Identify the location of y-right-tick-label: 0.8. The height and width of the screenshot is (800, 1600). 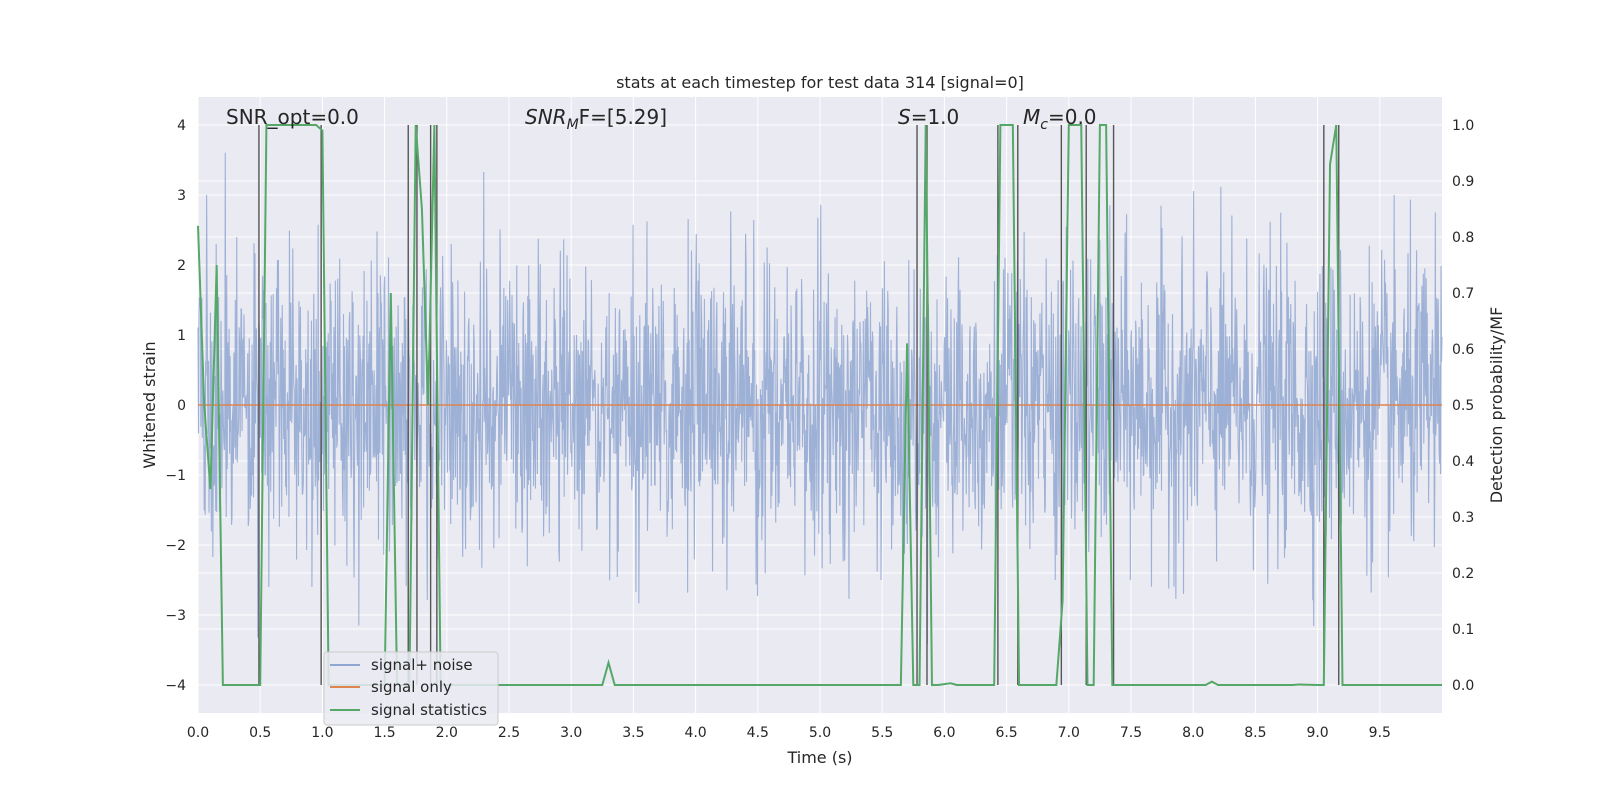
(1463, 238).